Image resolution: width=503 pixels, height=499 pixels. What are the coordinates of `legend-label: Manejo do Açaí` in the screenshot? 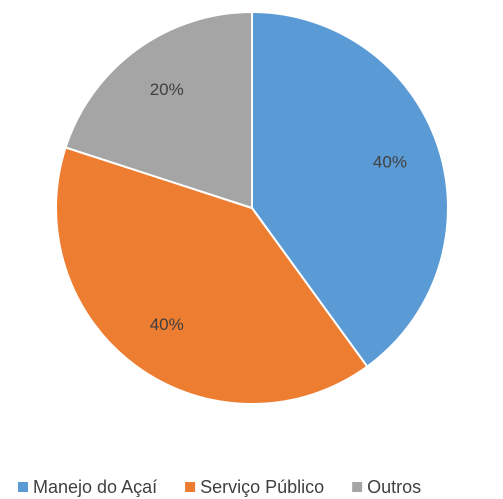 It's located at (95, 487).